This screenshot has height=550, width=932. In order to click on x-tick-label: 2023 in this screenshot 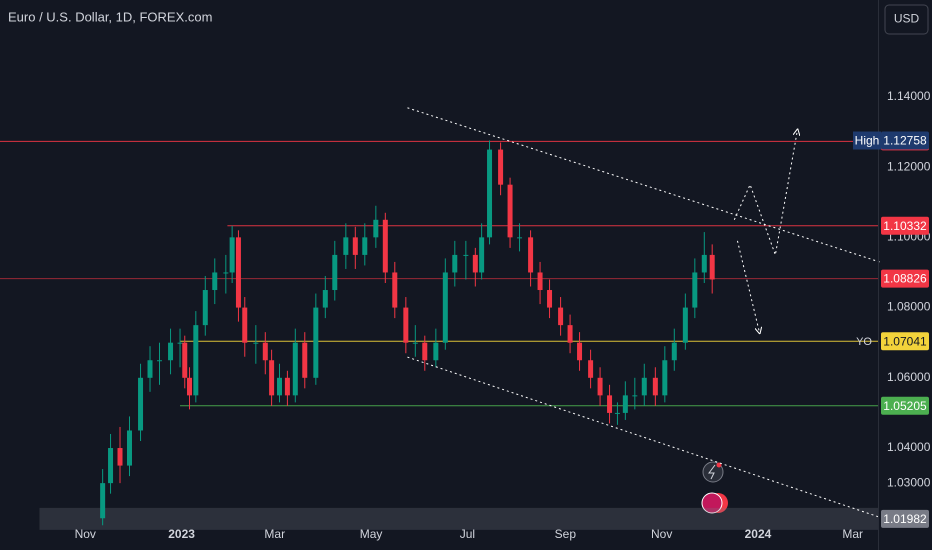, I will do `click(181, 534)`.